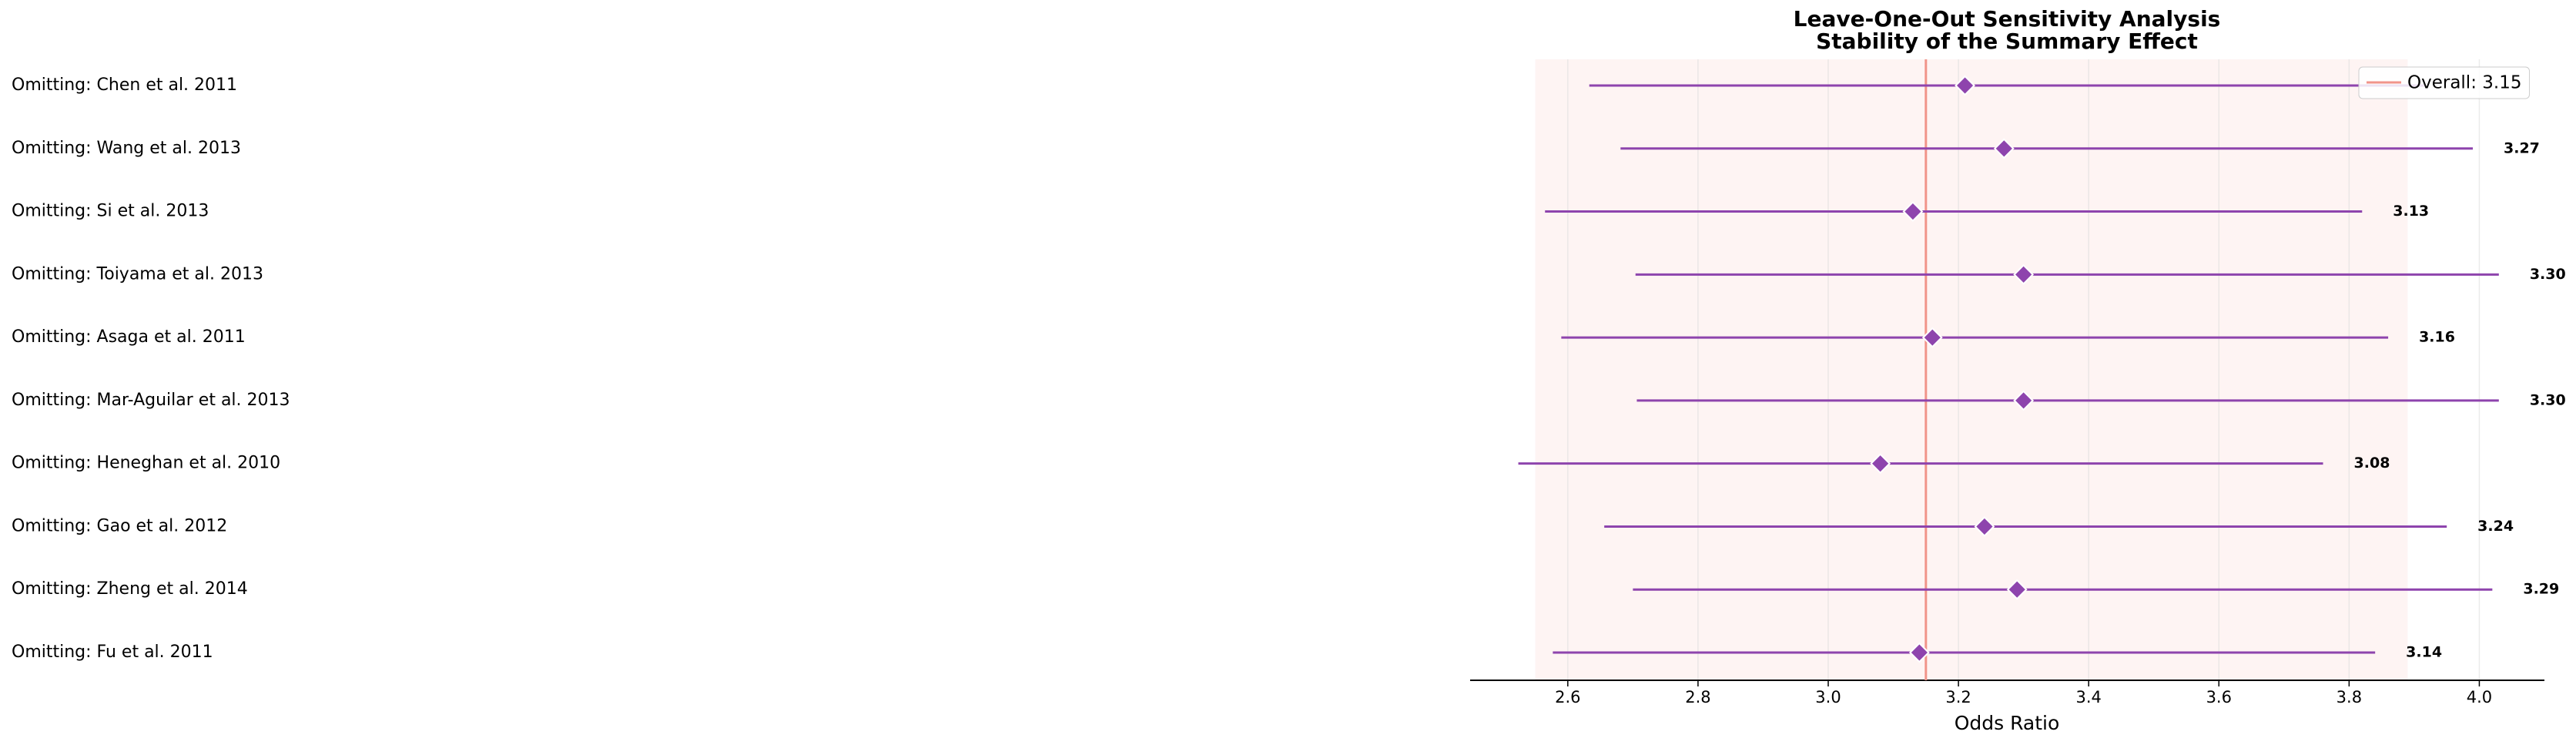 This screenshot has width=2576, height=745. Describe the element at coordinates (2088, 697) in the screenshot. I see `x-tick-label: 3.4` at that location.